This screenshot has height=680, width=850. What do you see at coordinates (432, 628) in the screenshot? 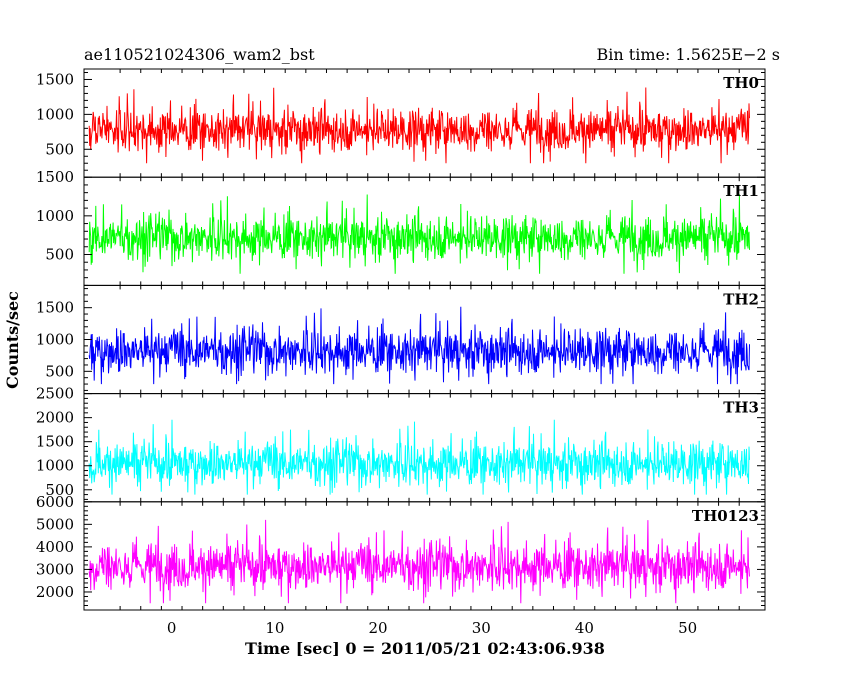
I see `x-axis: 0 10 20 30 40 50` at bounding box center [432, 628].